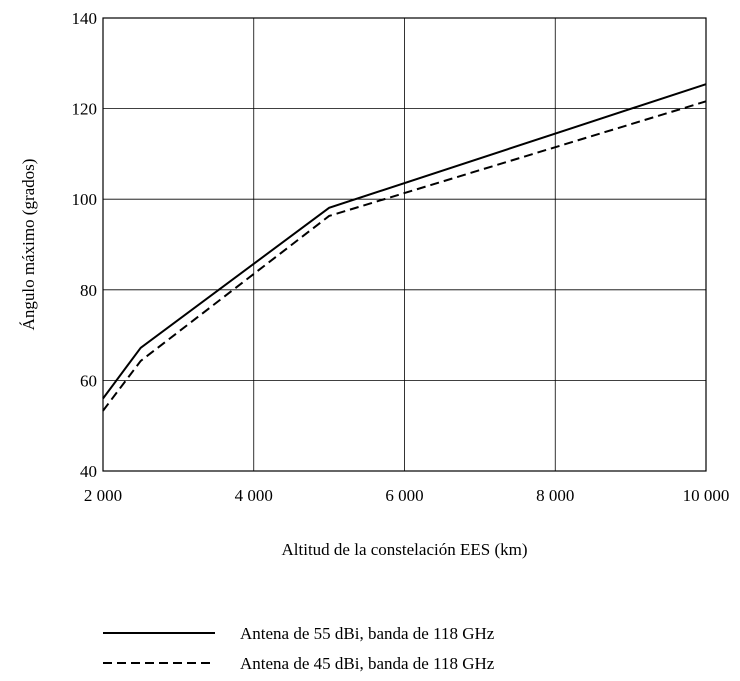  Describe the element at coordinates (28, 245) in the screenshot. I see `y-axis-label: Ángulo máximo (grados)` at that location.